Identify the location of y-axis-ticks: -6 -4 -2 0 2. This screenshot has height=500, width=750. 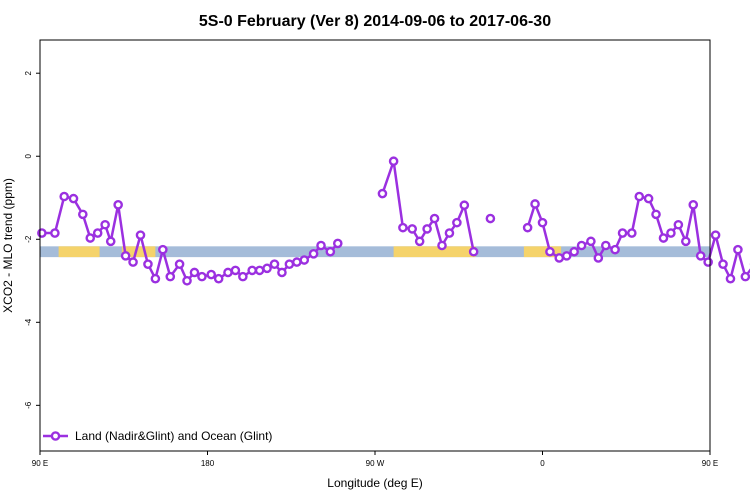
(32, 239).